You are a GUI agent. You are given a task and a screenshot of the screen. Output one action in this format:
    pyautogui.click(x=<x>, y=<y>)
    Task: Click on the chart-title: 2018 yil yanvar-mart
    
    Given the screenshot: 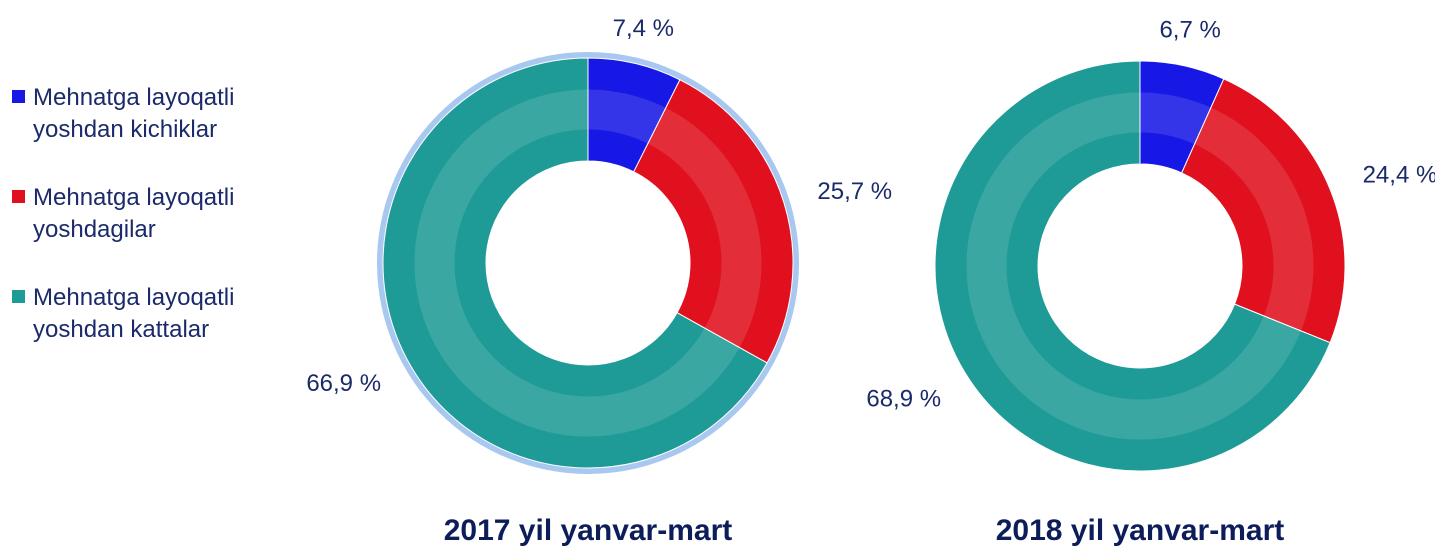 What is the action you would take?
    pyautogui.click(x=1140, y=530)
    